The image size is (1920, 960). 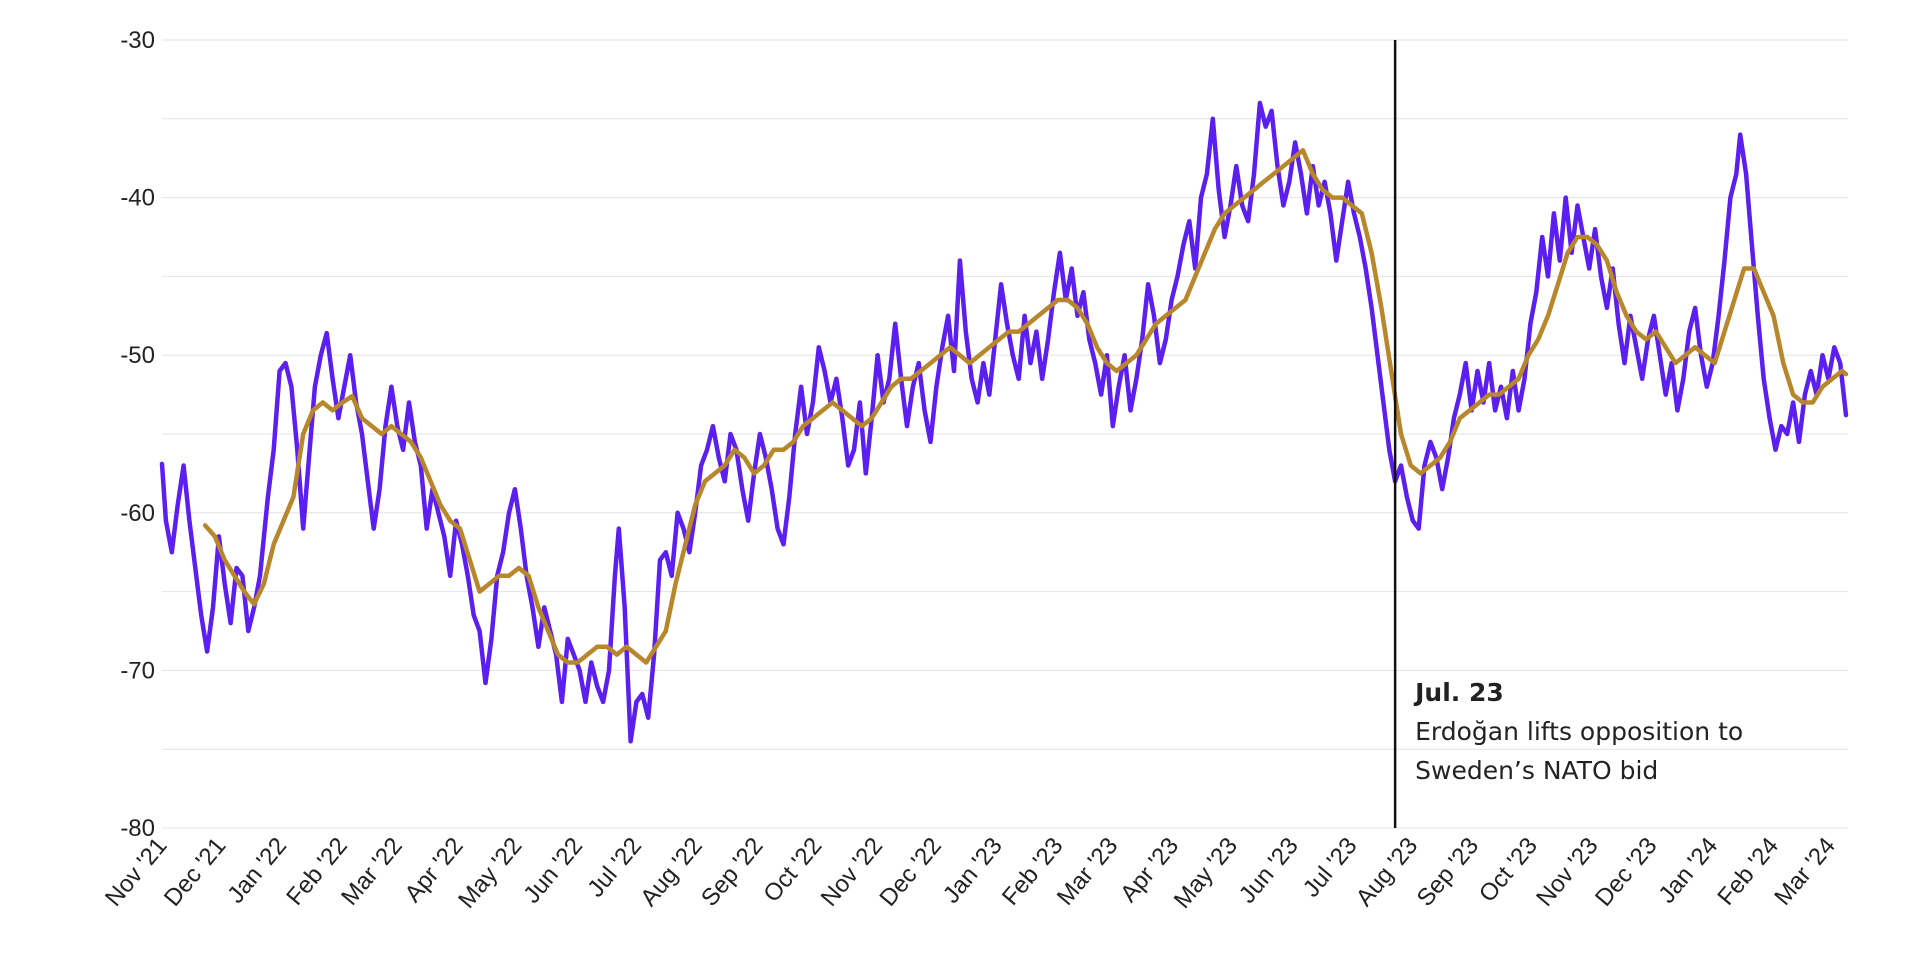 What do you see at coordinates (1269, 871) in the screenshot?
I see `x-tick-label: Jun '23` at bounding box center [1269, 871].